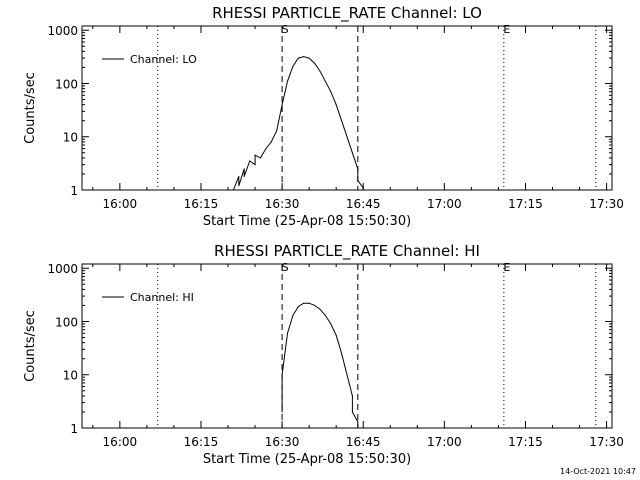  Describe the element at coordinates (347, 13) in the screenshot. I see `chart-title: RHESSI PARTICLE_RATE Channel: LO` at that location.